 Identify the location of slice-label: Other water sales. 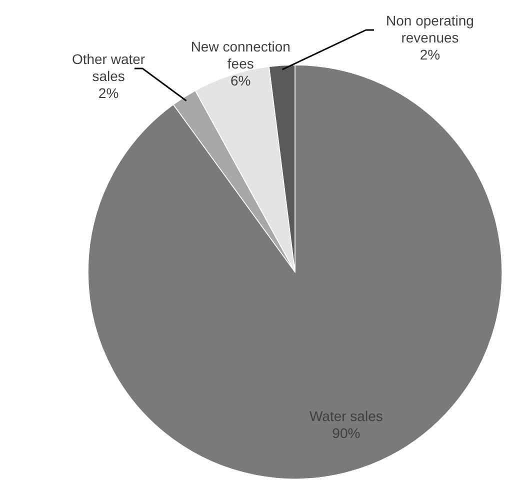
(109, 67).